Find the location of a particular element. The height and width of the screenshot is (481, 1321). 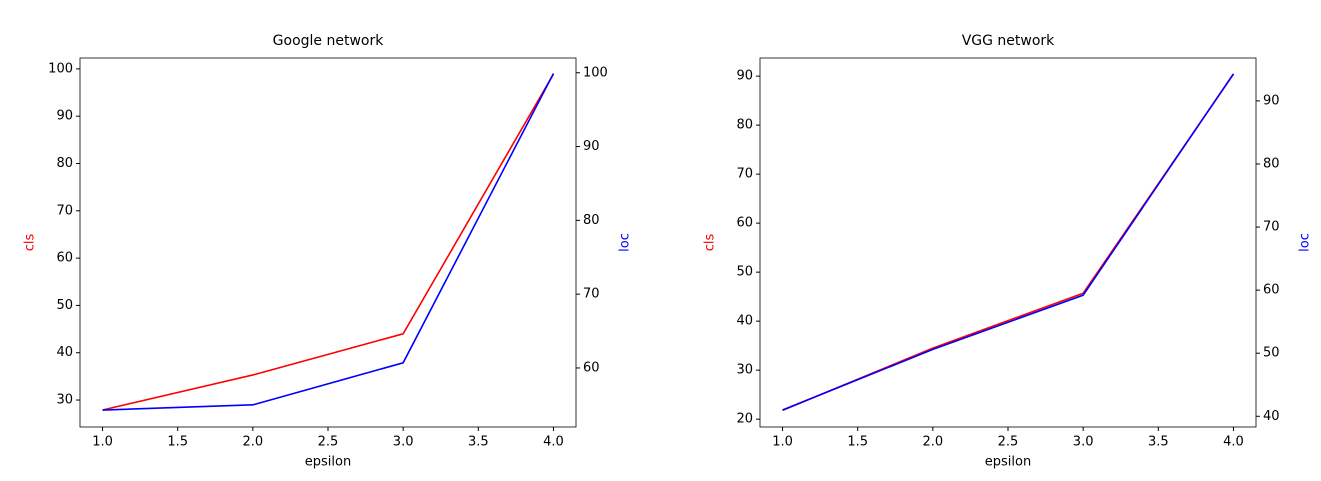

chart-title: VGG network is located at coordinates (1008, 41).